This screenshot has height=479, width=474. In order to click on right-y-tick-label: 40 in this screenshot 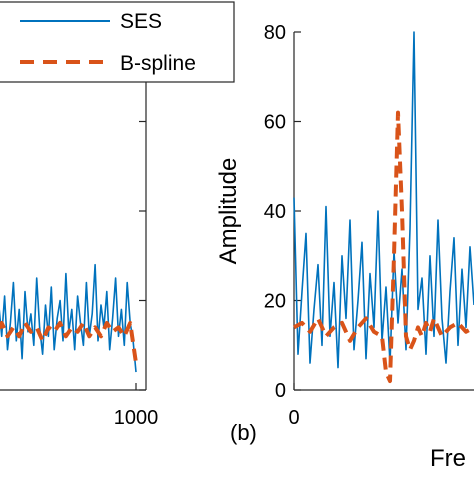, I will do `click(275, 212)`.